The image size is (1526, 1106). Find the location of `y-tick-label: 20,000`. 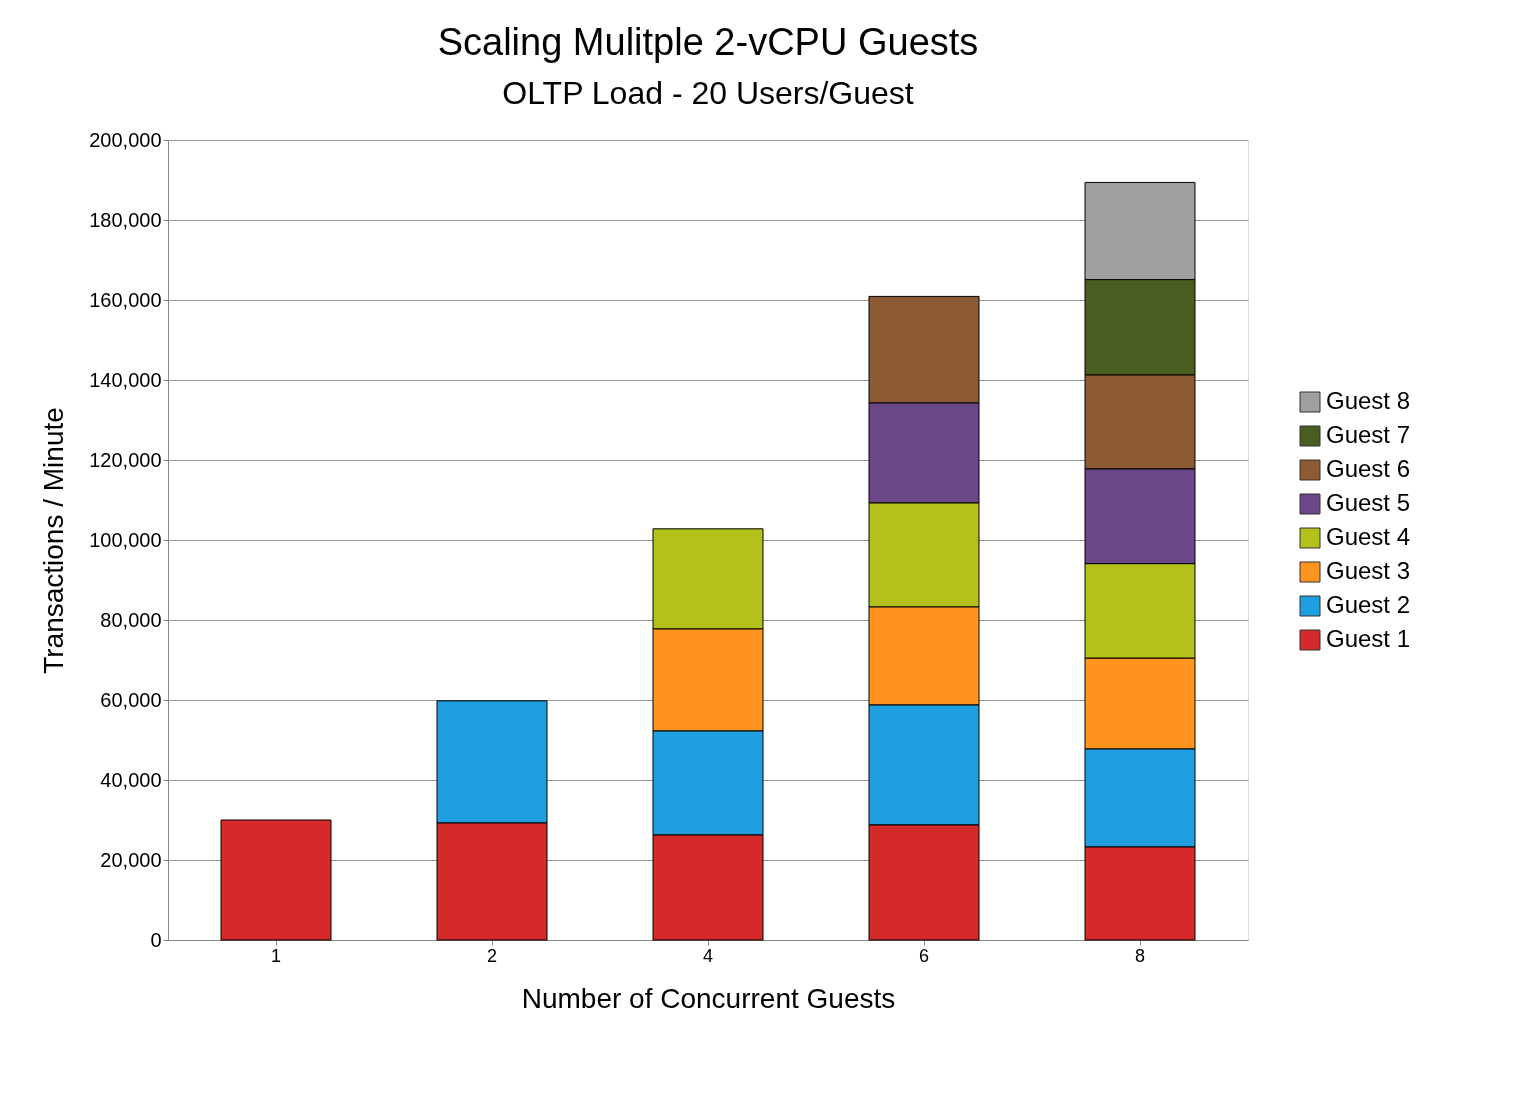

y-tick-label: 20,000 is located at coordinates (131, 859).